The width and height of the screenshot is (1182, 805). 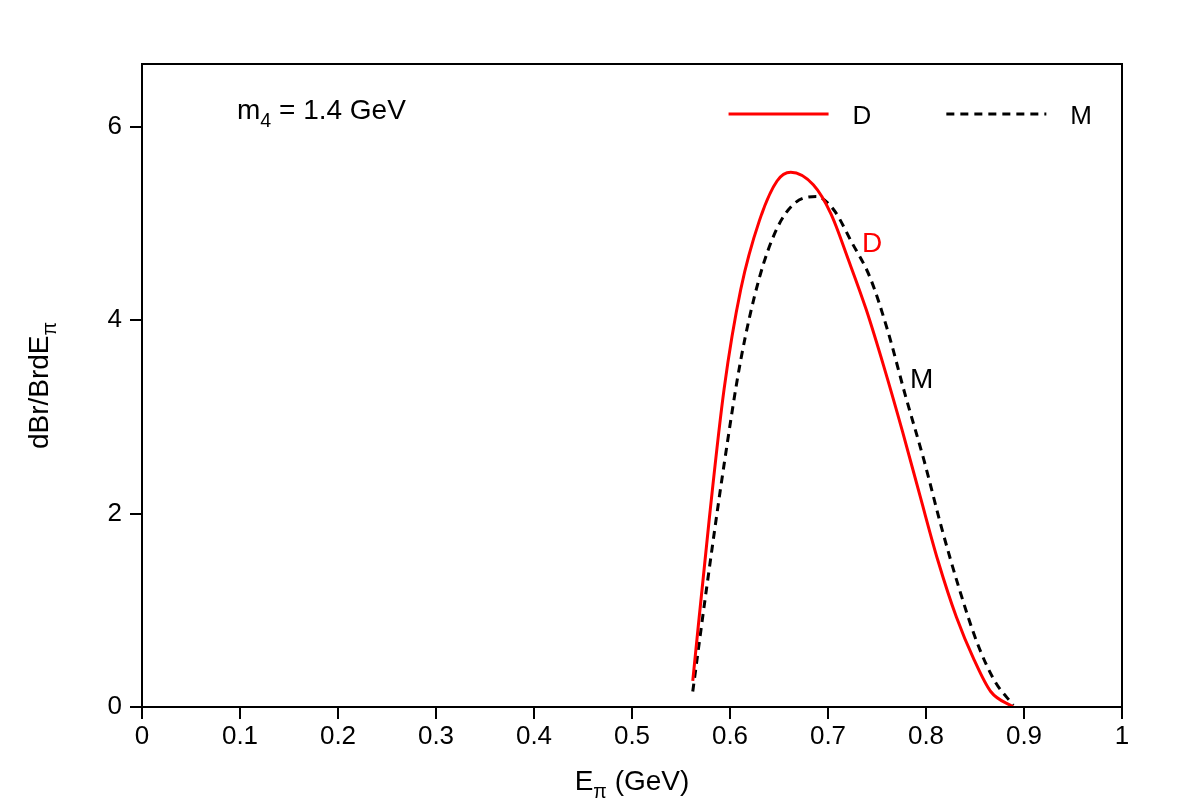 I want to click on x-tick-label: 0.6, so click(x=730, y=734).